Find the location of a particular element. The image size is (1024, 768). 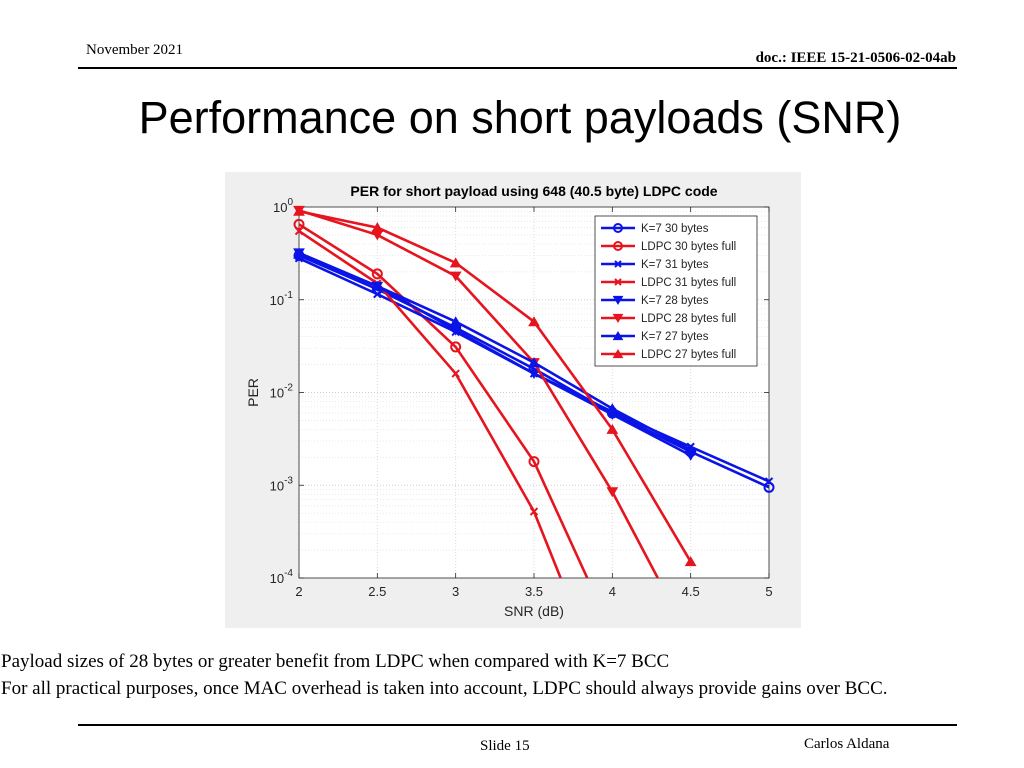

slide-title: Performance on short payloads (SNR) is located at coordinates (520, 117).